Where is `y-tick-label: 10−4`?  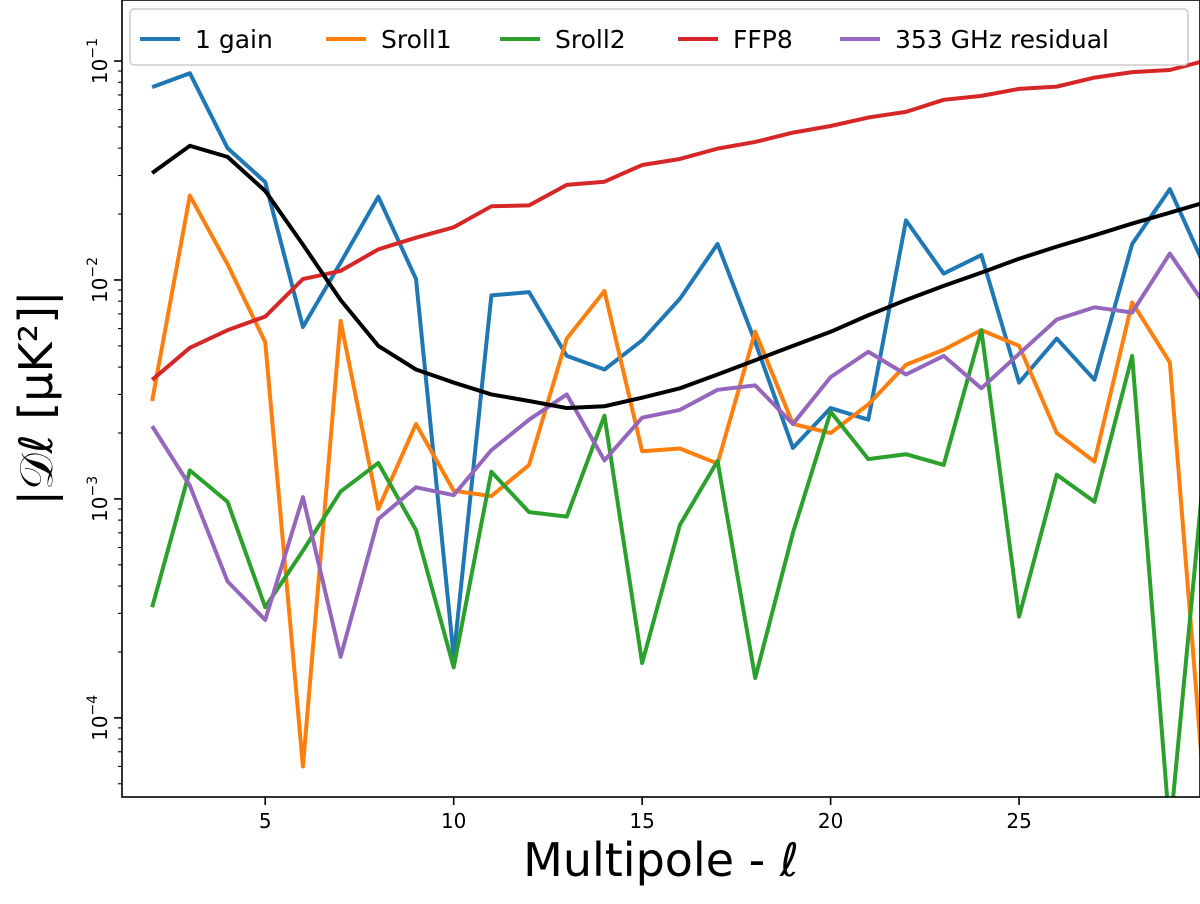 y-tick-label: 10−4 is located at coordinates (98, 718).